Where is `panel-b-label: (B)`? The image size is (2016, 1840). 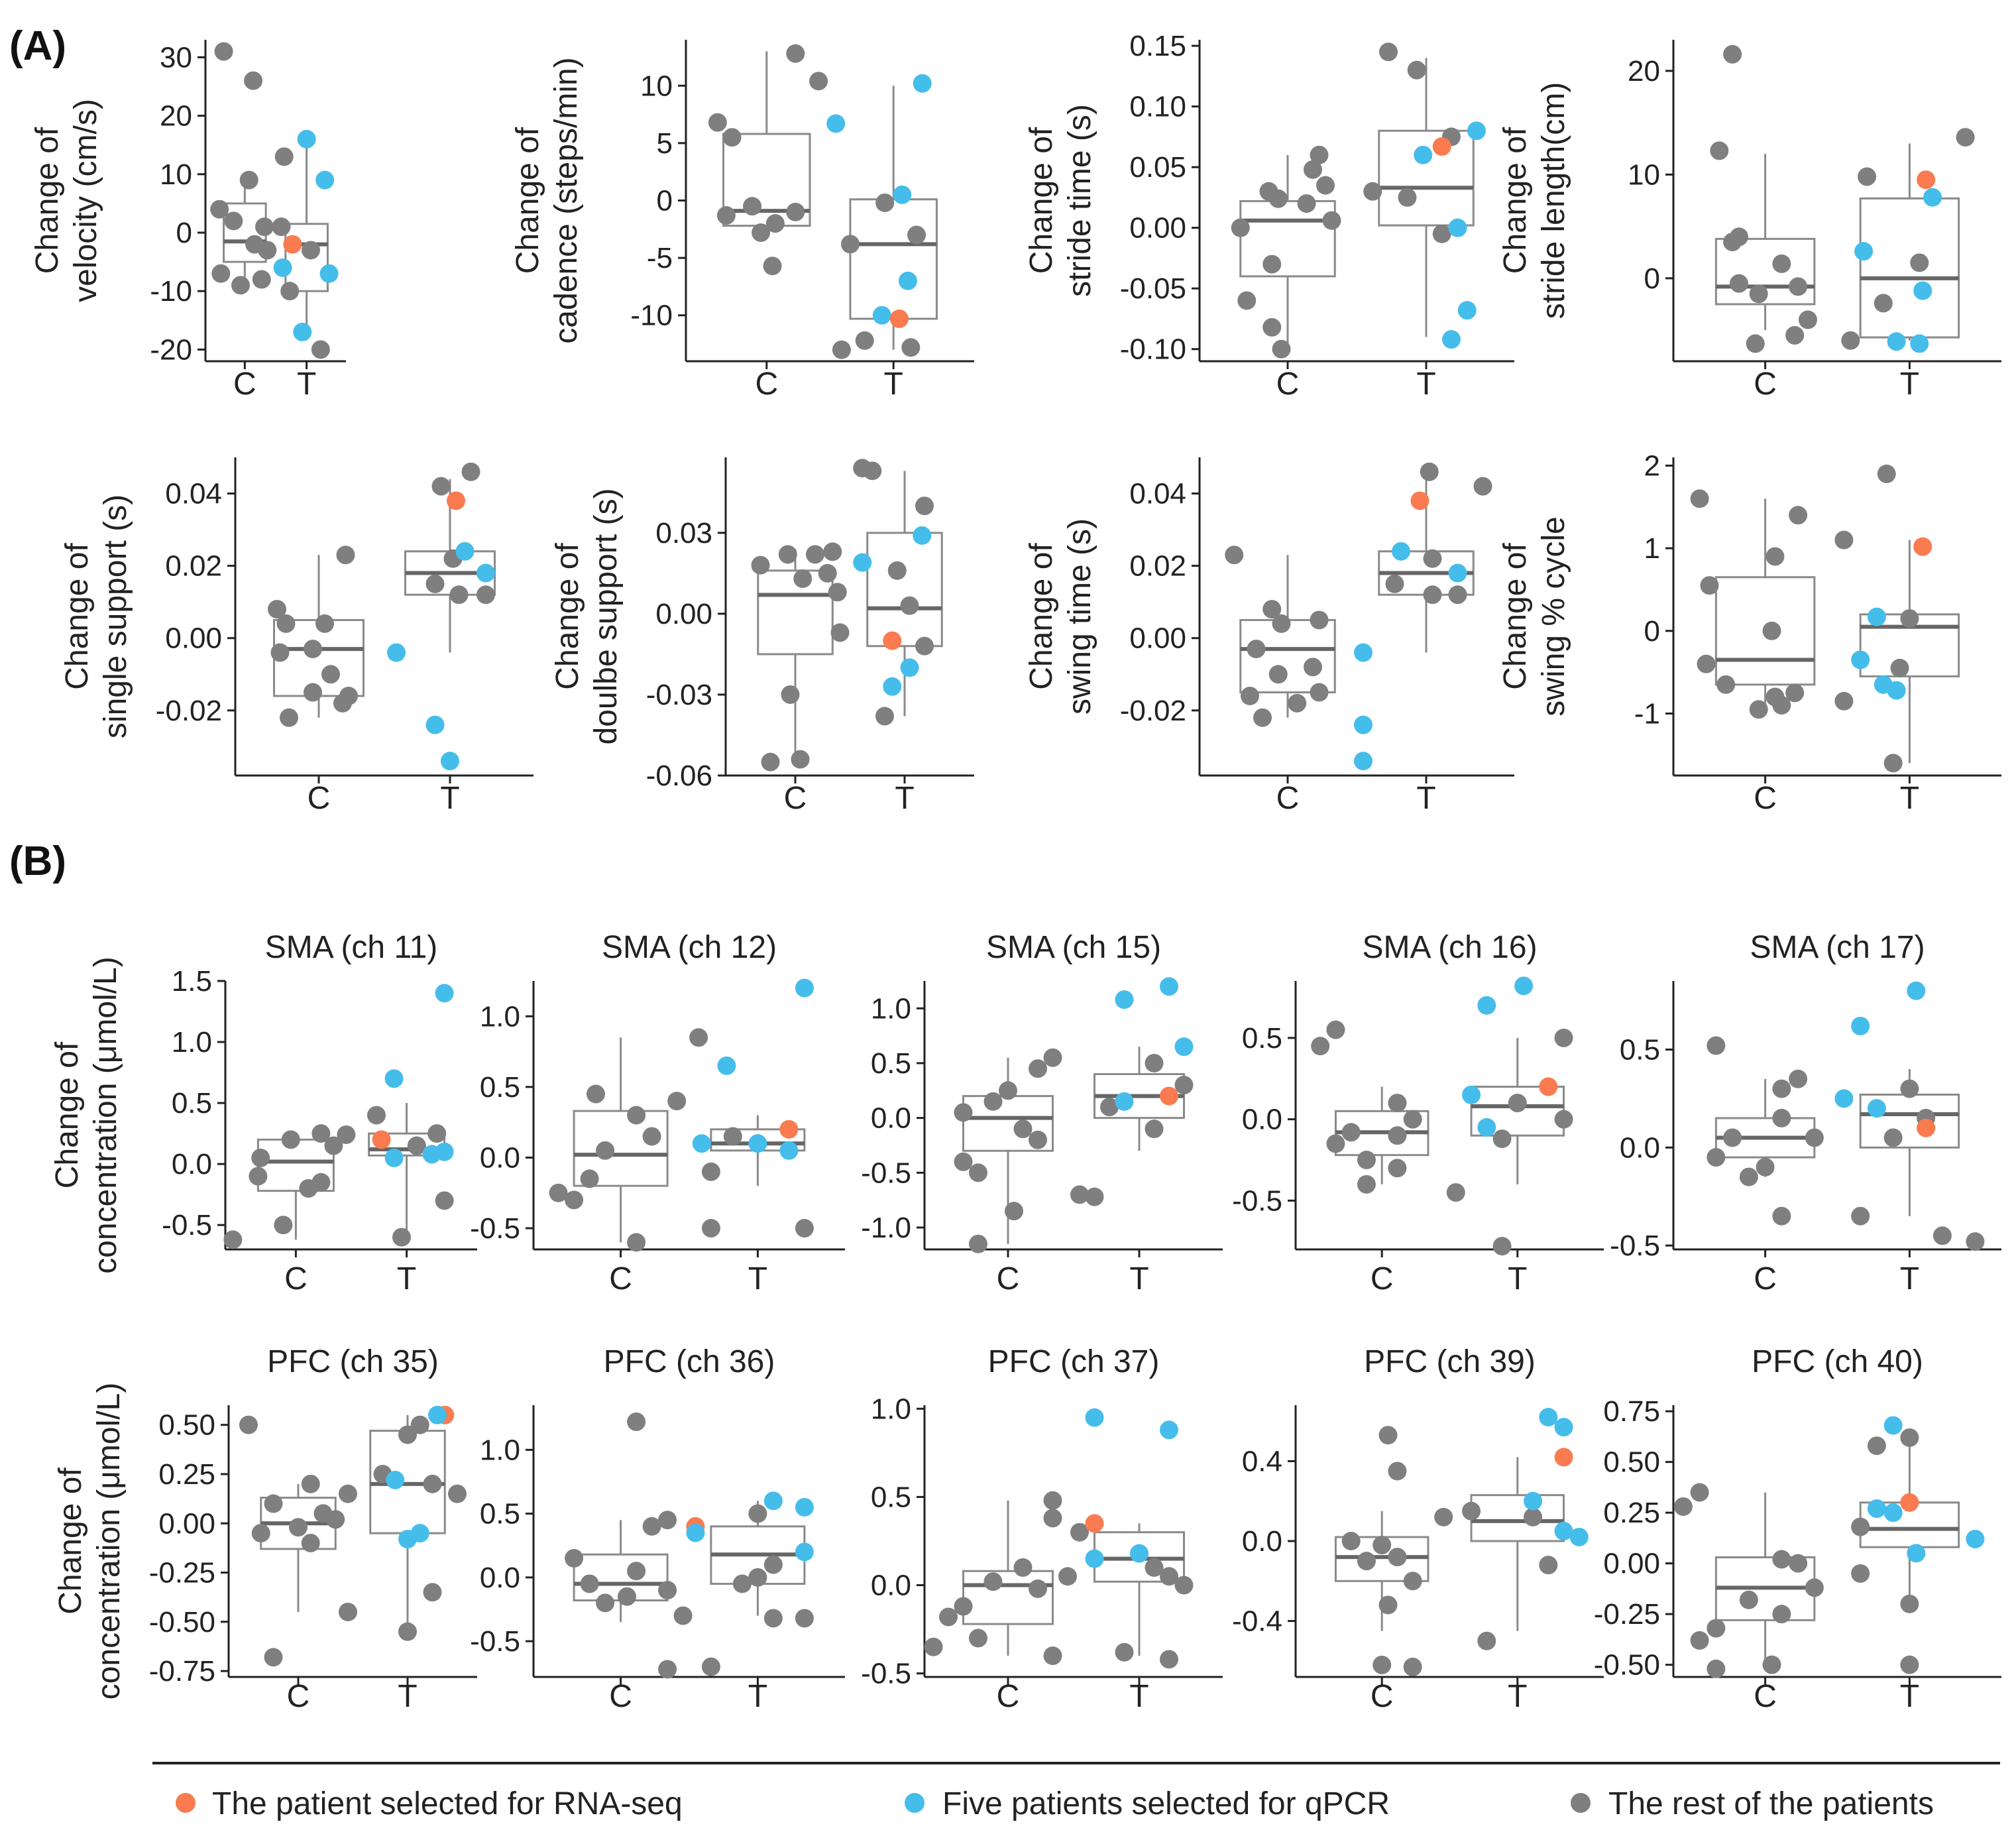
panel-b-label: (B) is located at coordinates (38, 861).